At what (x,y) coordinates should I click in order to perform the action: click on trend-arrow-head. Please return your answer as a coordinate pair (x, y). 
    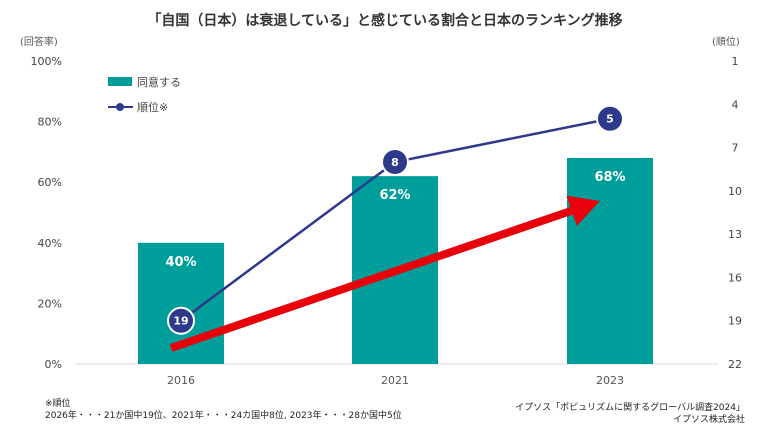
    Looking at the image, I should click on (583, 210).